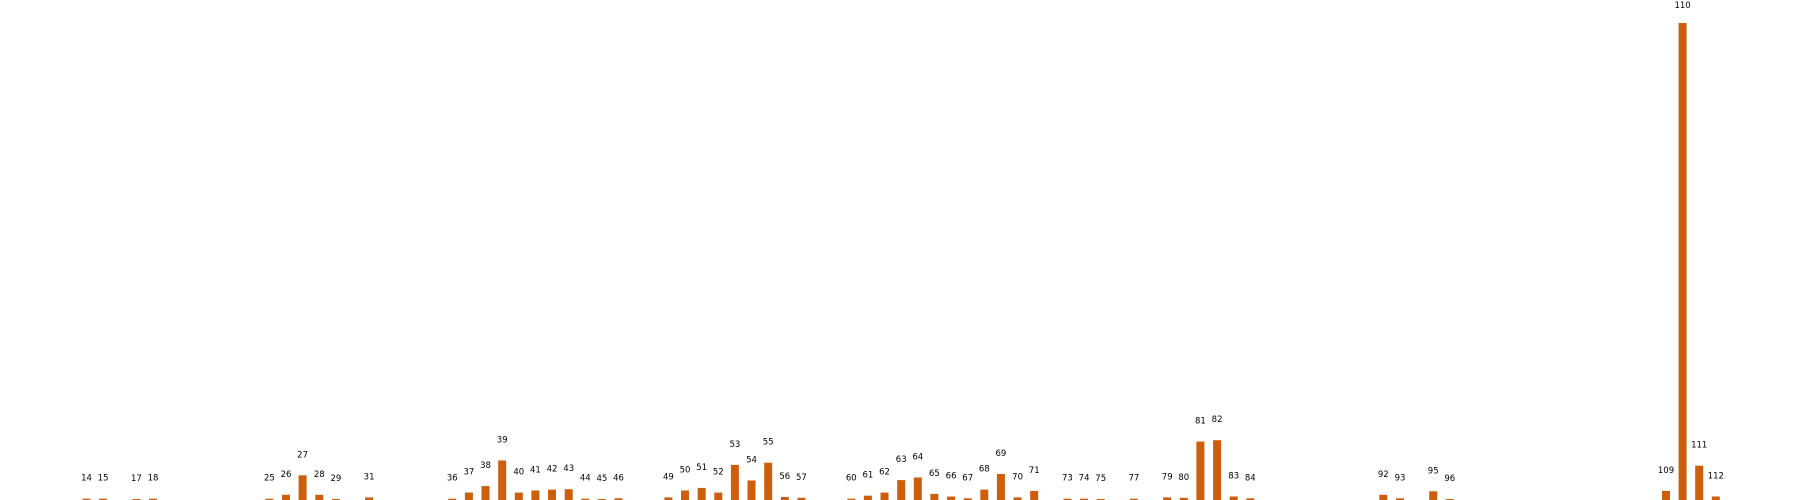  Describe the element at coordinates (917, 458) in the screenshot. I see `bar-label-64: 64` at that location.